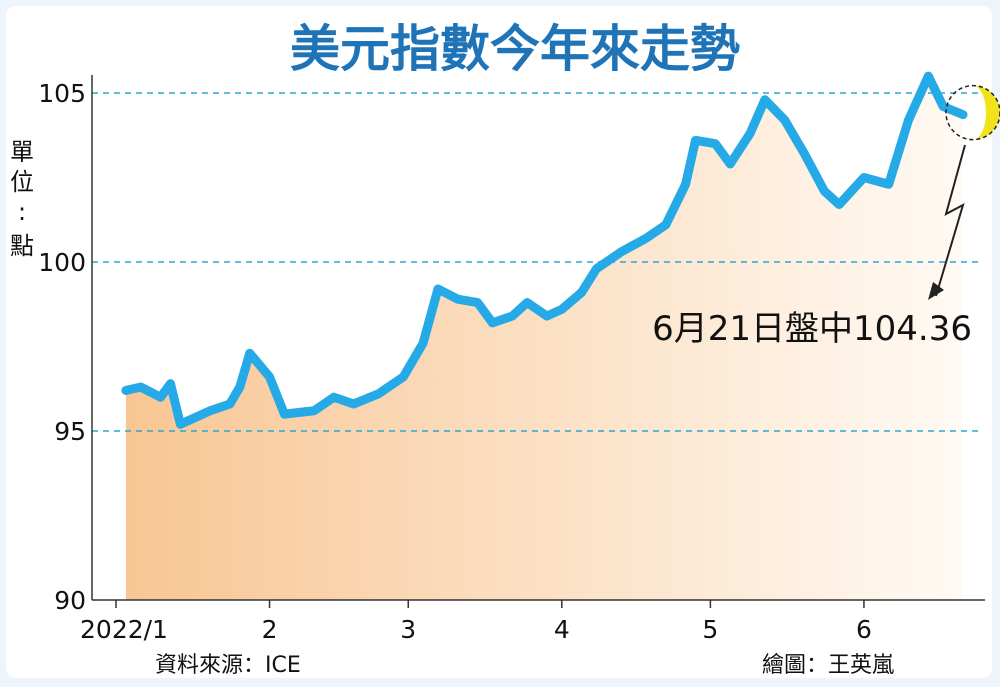 This screenshot has width=1000, height=687. Describe the element at coordinates (864, 629) in the screenshot. I see `x-tick-label: 6` at that location.